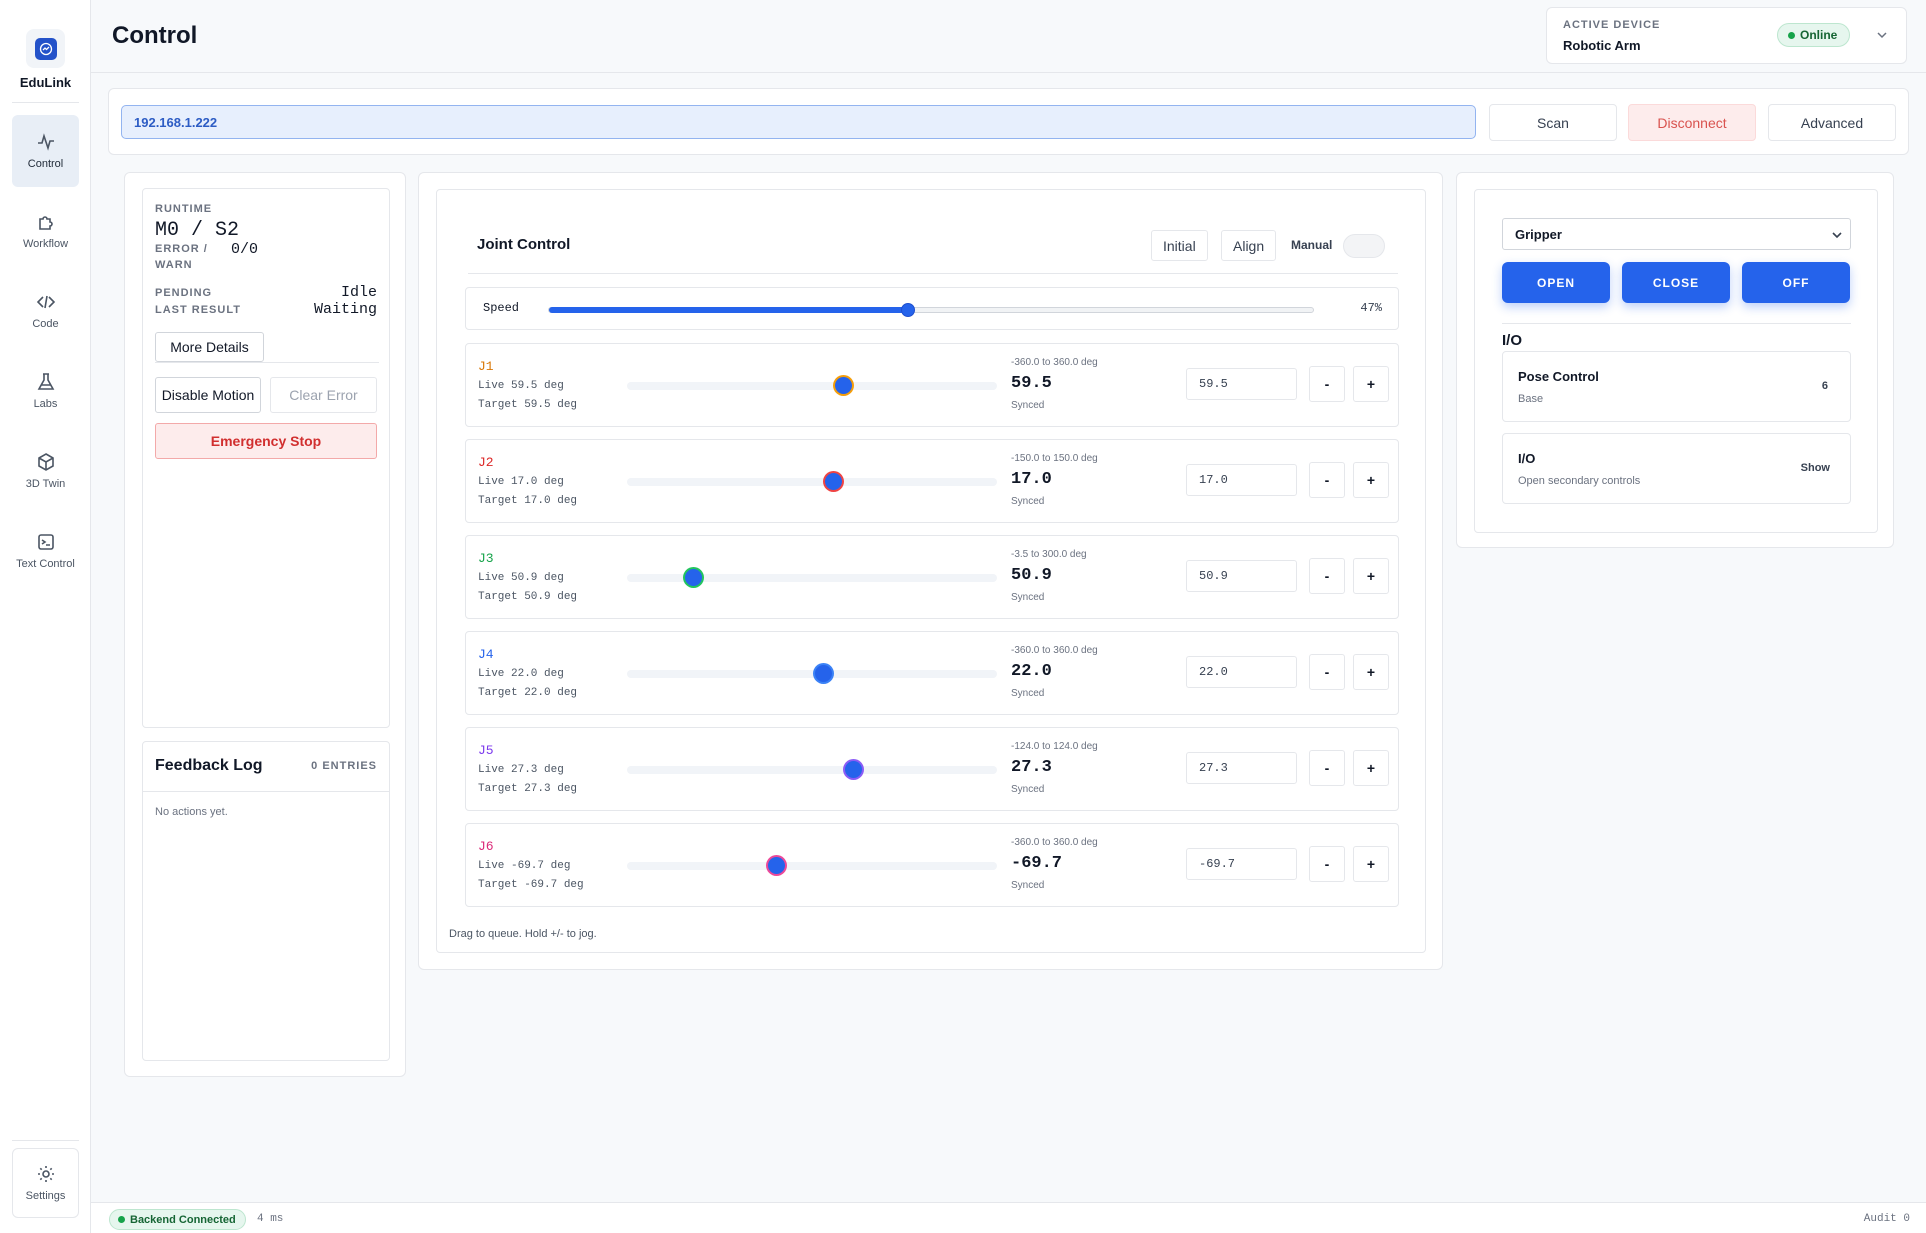  What do you see at coordinates (45, 391) in the screenshot?
I see `sidebar-item-labs: Labs` at bounding box center [45, 391].